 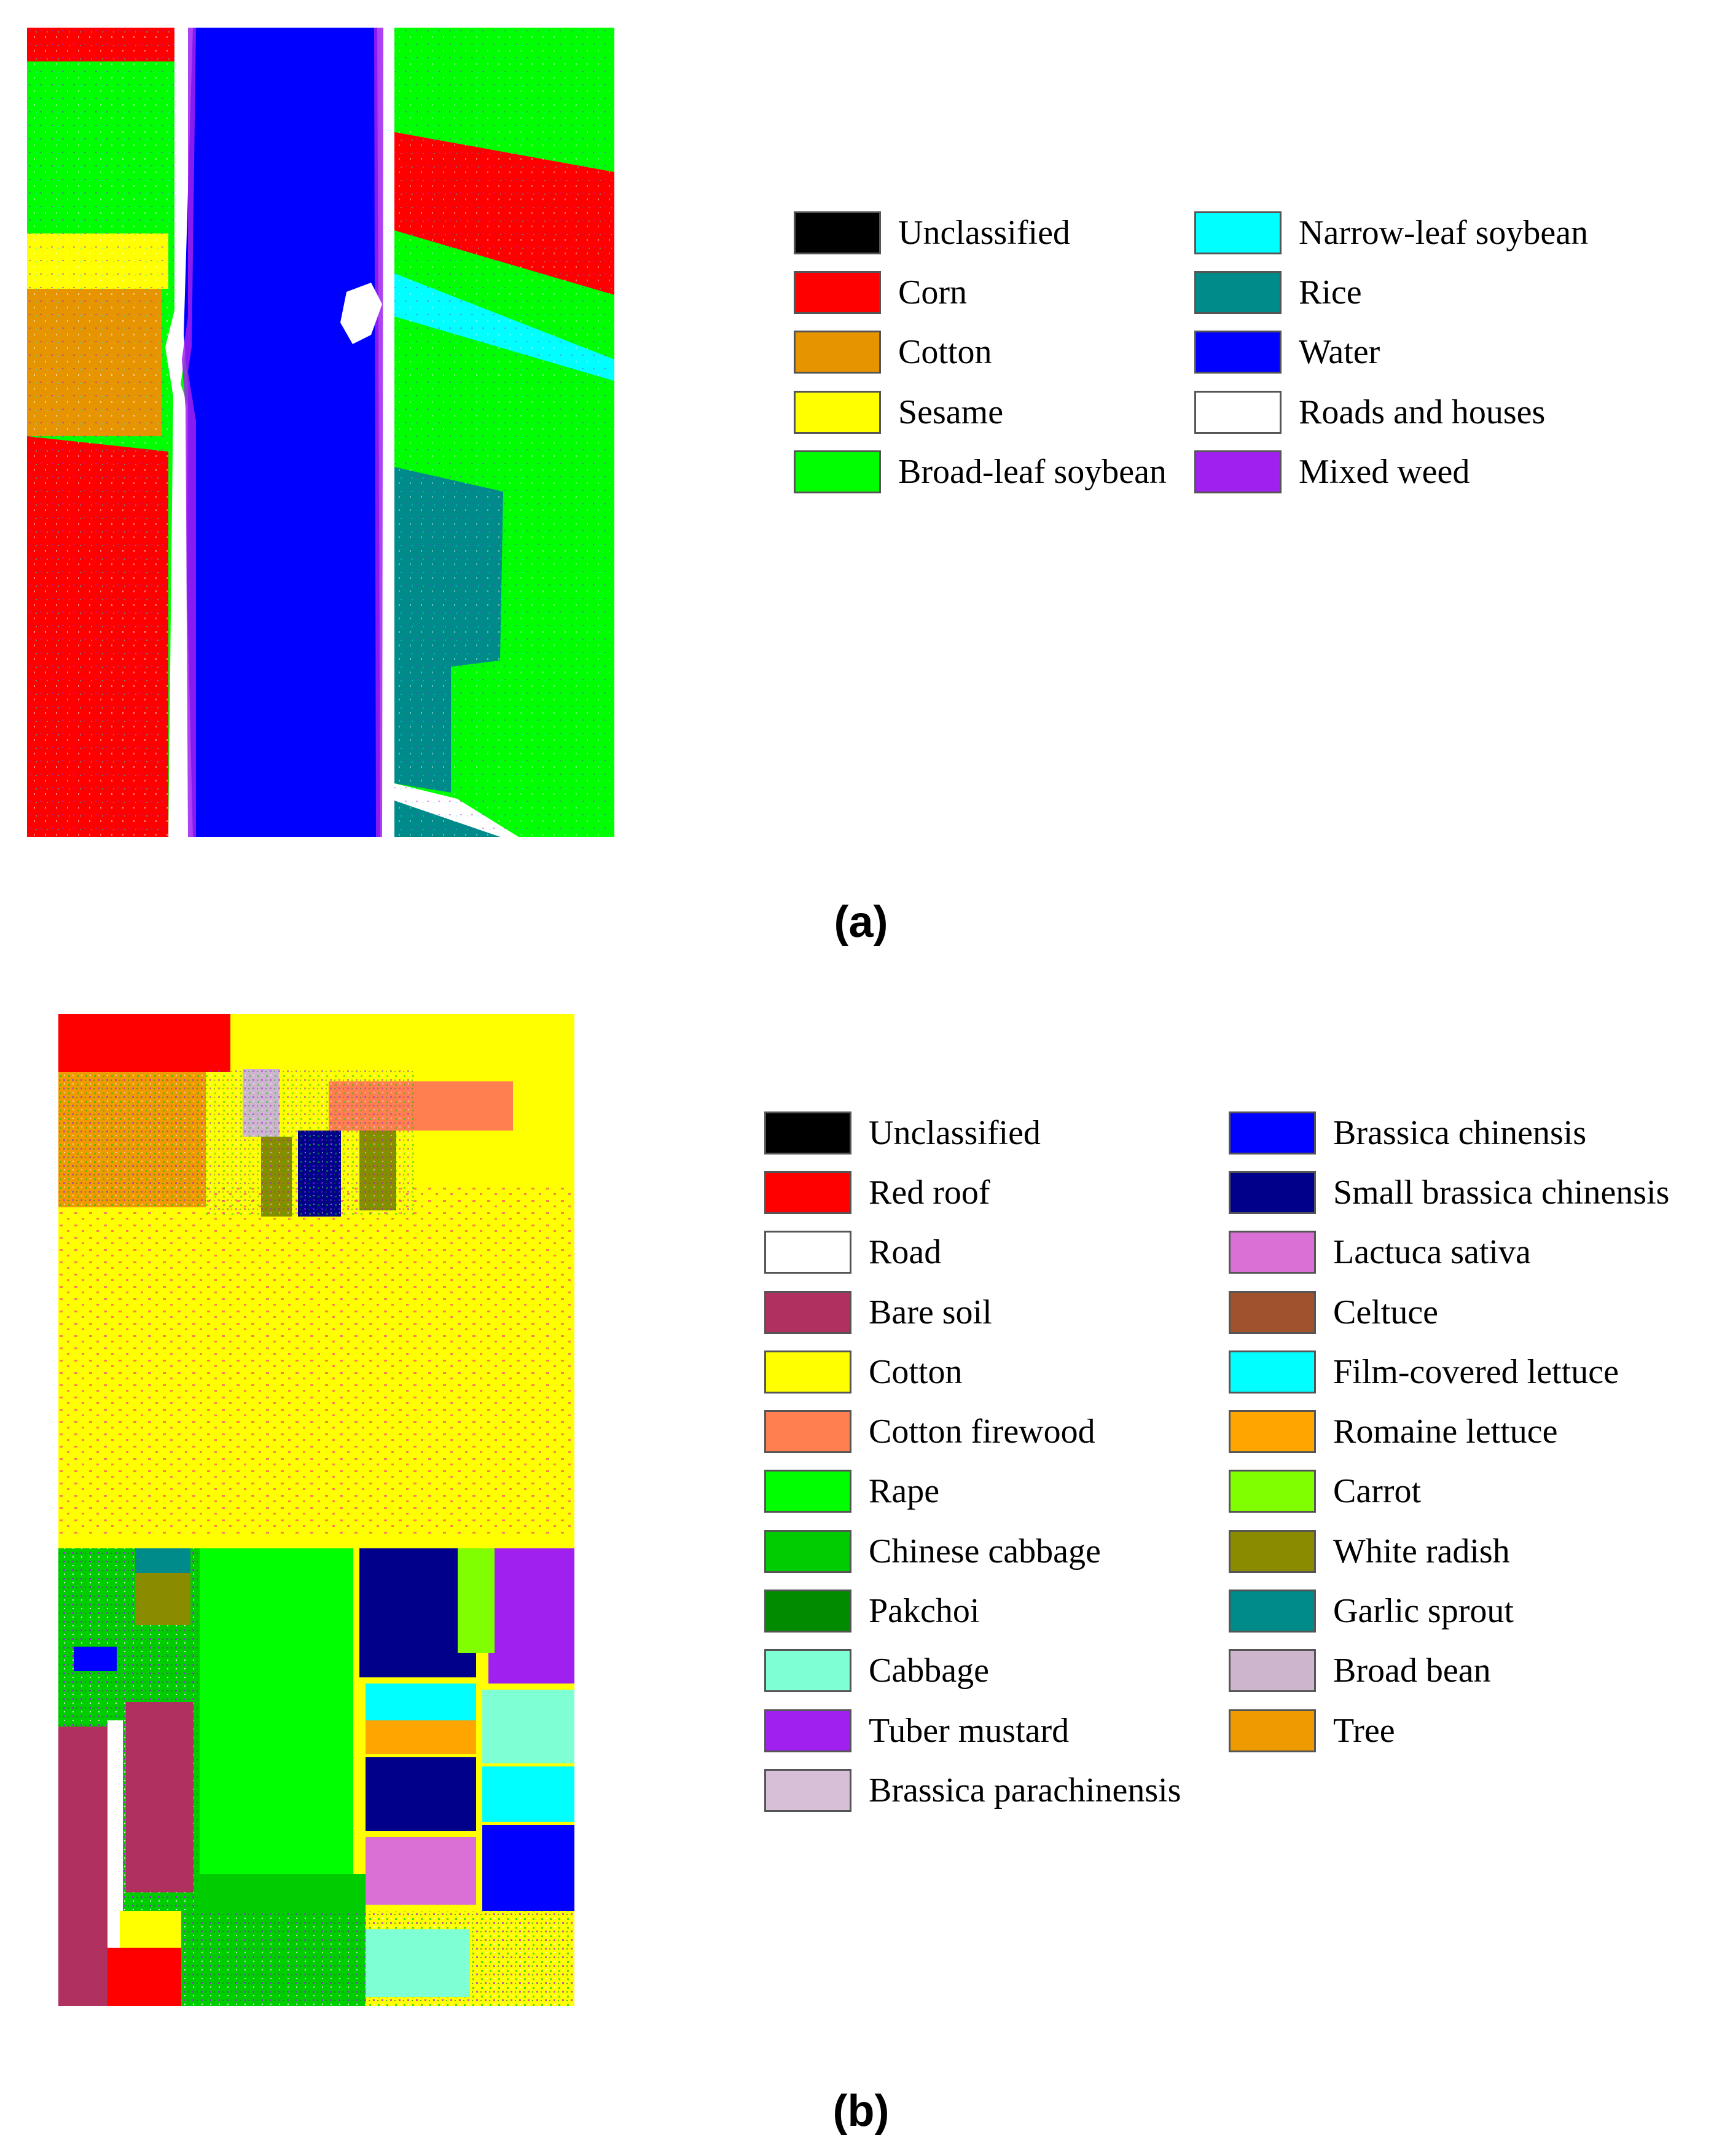 What do you see at coordinates (378, 432) in the screenshot?
I see `region-mixed-weed-right` at bounding box center [378, 432].